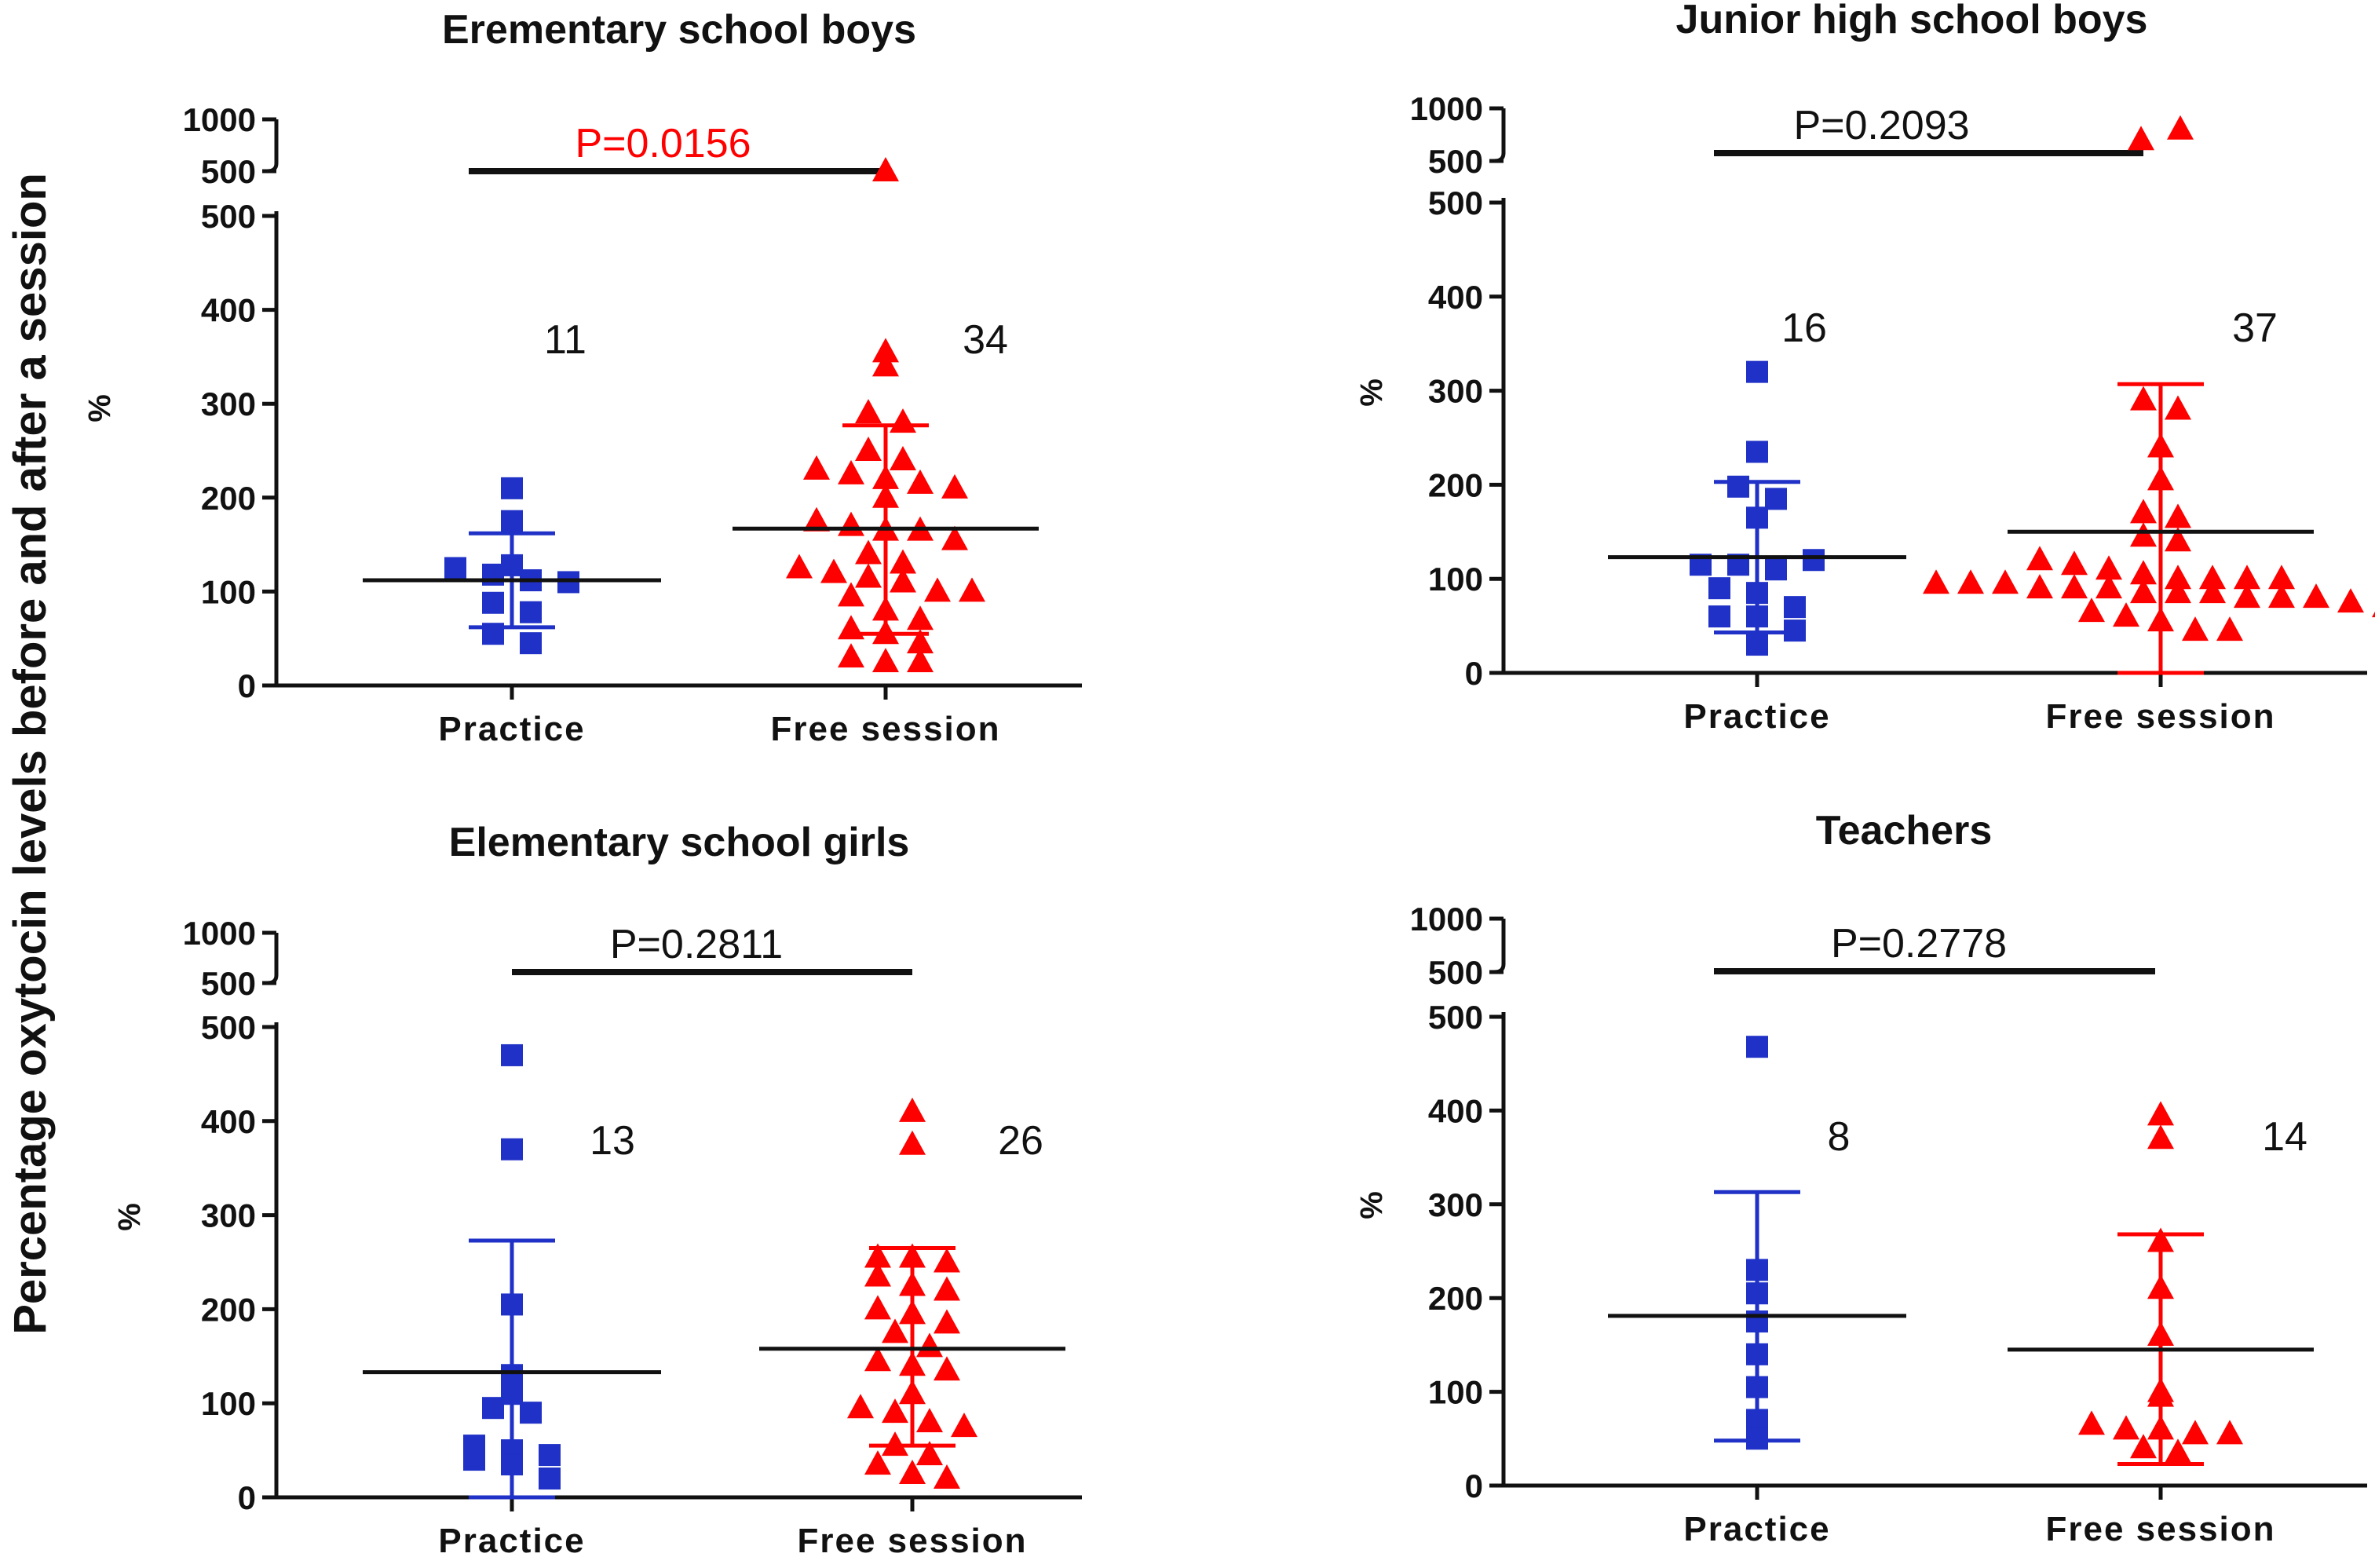  Describe the element at coordinates (1446, 919) in the screenshot. I see `y-tick-label-upper: 1000` at that location.